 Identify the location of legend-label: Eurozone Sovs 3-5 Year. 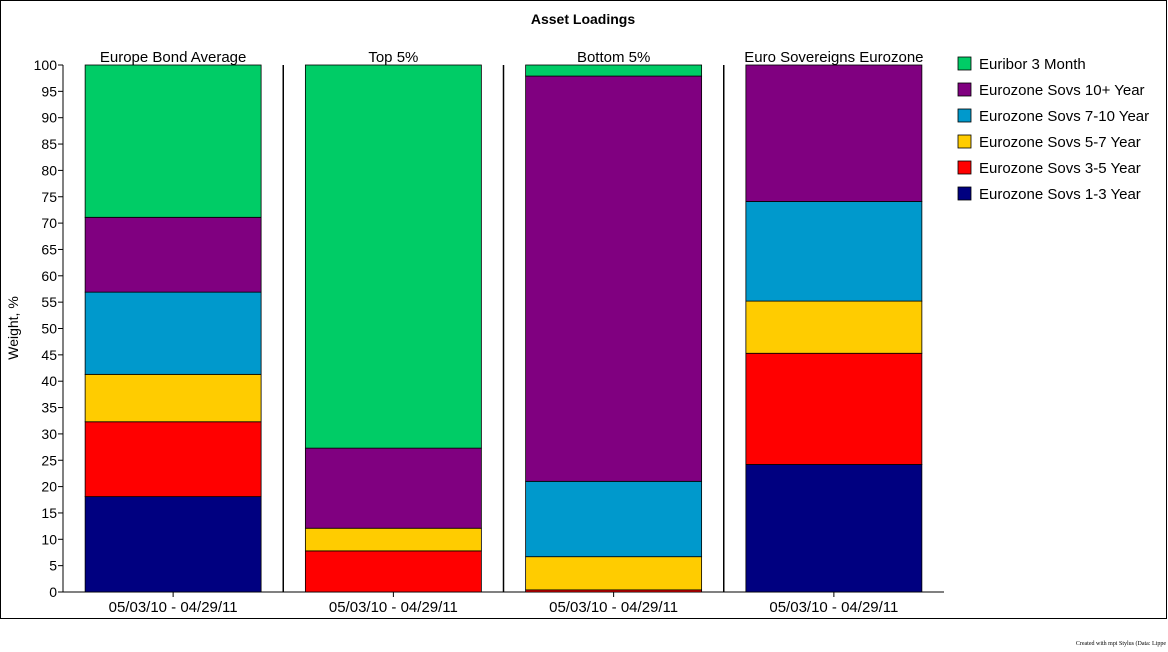
(1060, 168).